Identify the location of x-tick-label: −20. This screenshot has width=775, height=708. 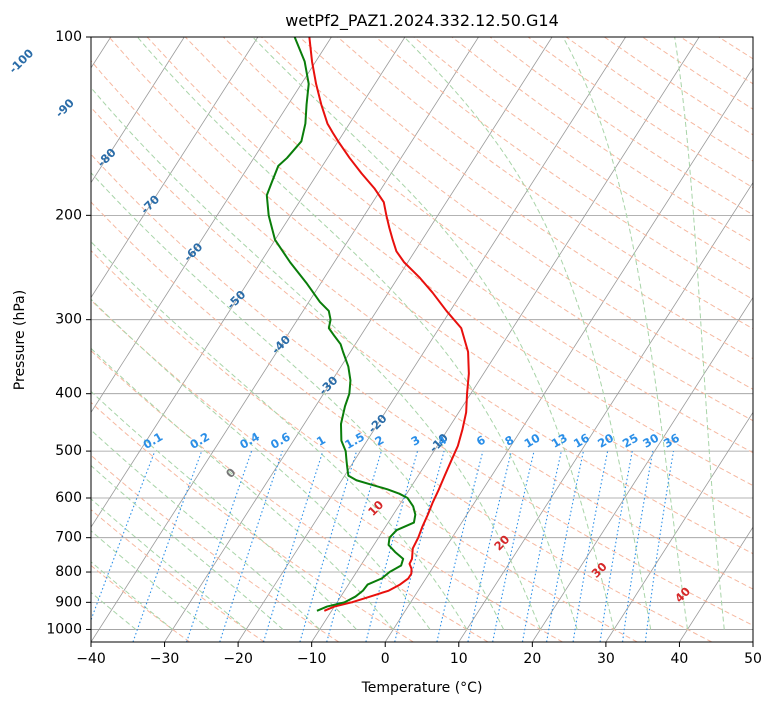
(238, 659).